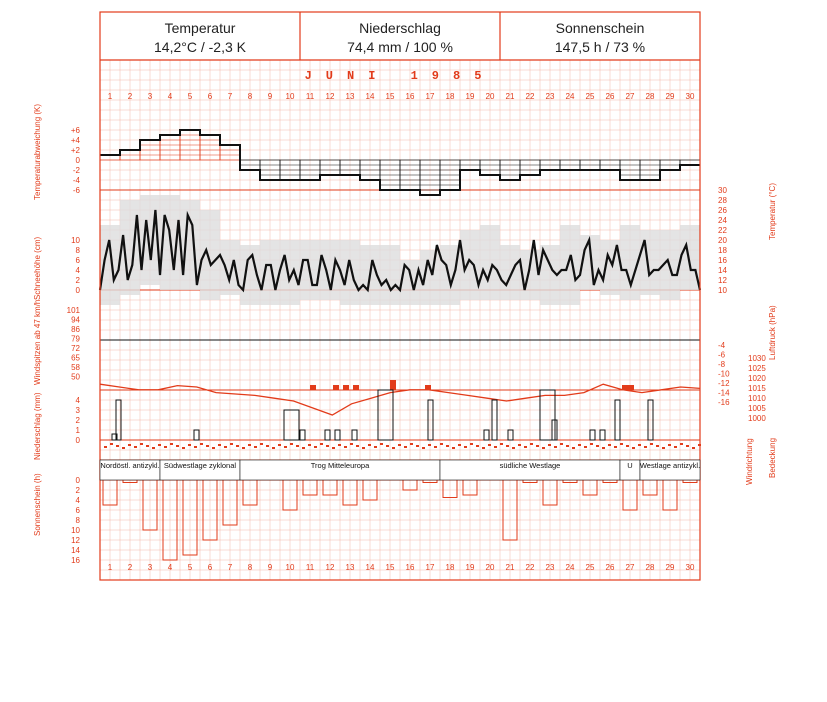  I want to click on day-label-top: 17, so click(430, 96).